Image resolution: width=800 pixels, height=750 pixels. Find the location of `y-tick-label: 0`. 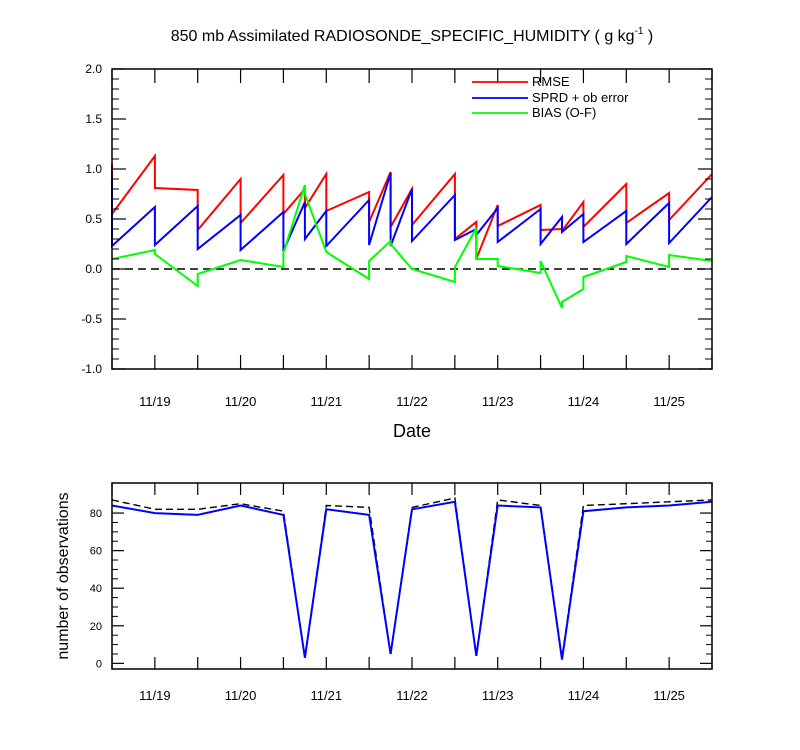

y-tick-label: 0 is located at coordinates (99, 664).